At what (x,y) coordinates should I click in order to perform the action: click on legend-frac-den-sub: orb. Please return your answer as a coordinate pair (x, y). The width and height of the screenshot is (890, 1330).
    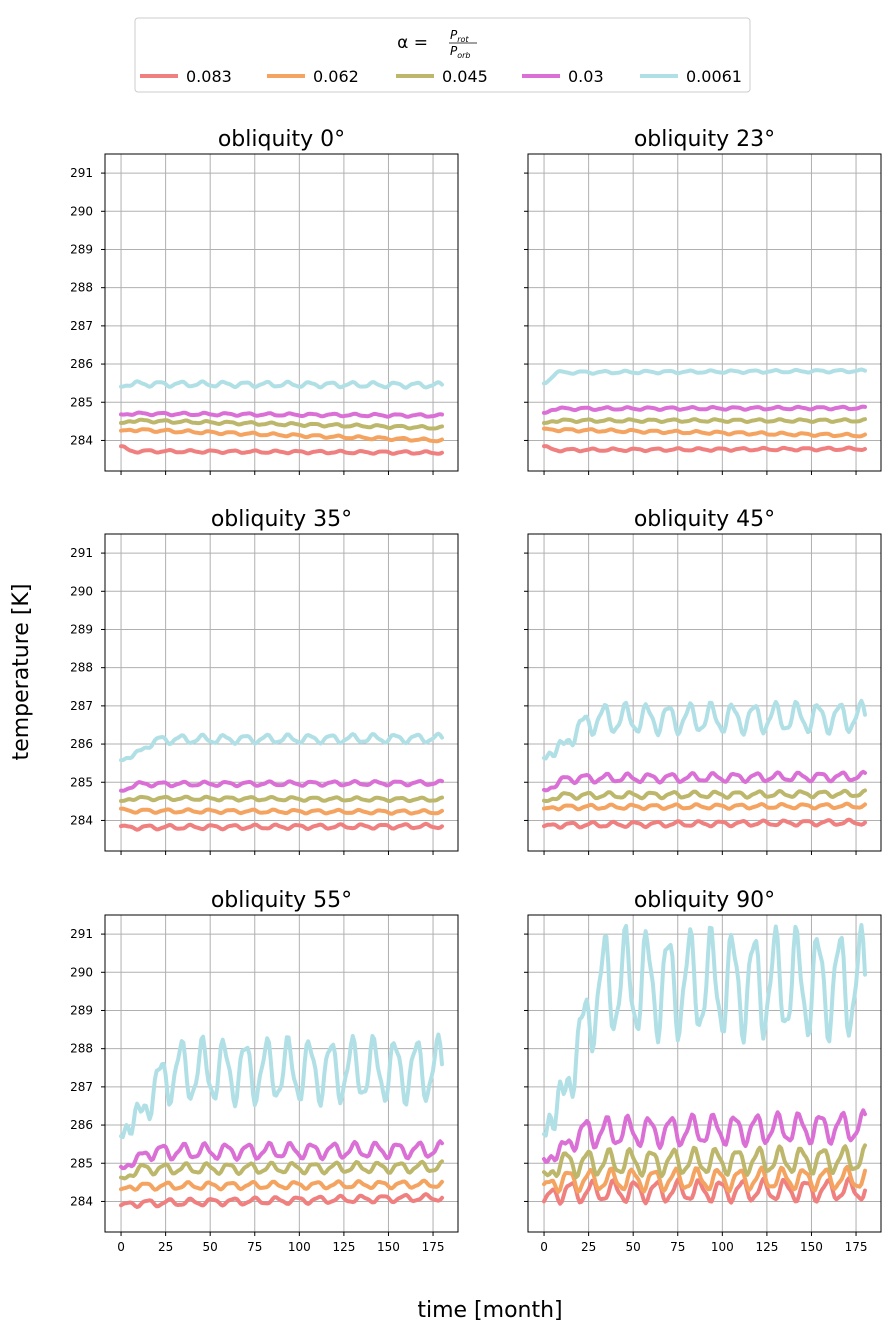
    Looking at the image, I should click on (463, 55).